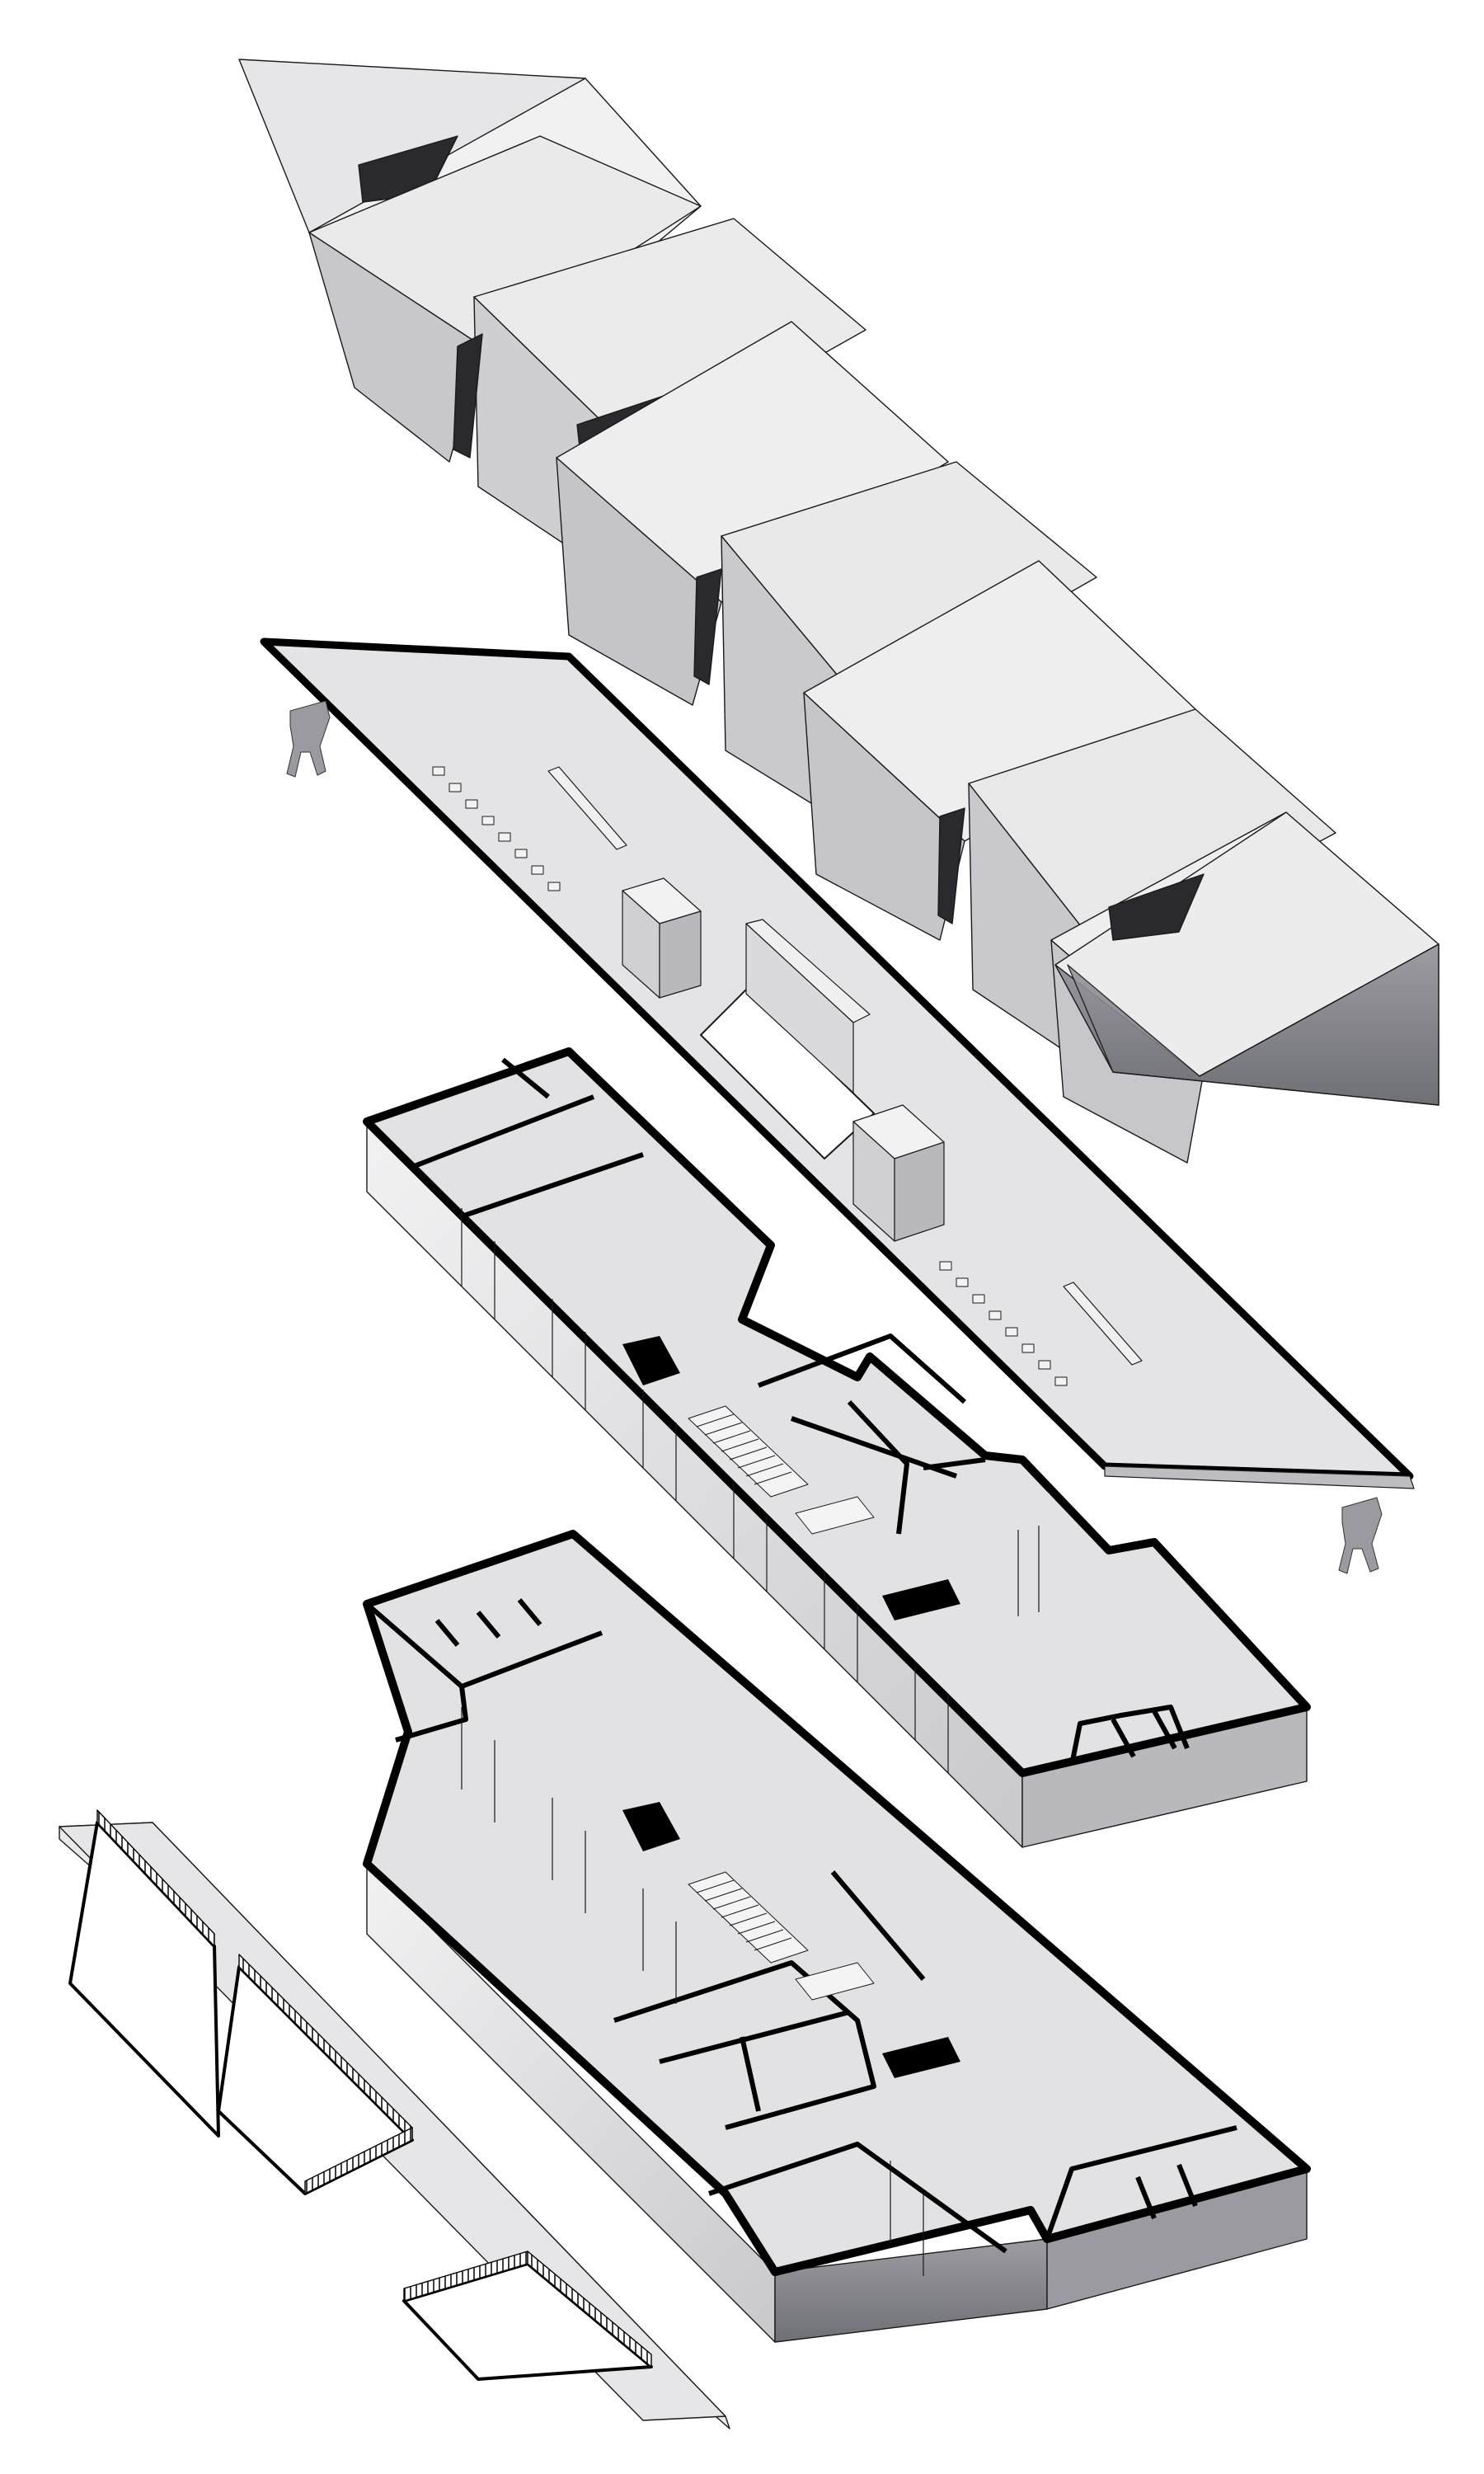  I want to click on figure-supporting-slab-right, so click(1360, 1535).